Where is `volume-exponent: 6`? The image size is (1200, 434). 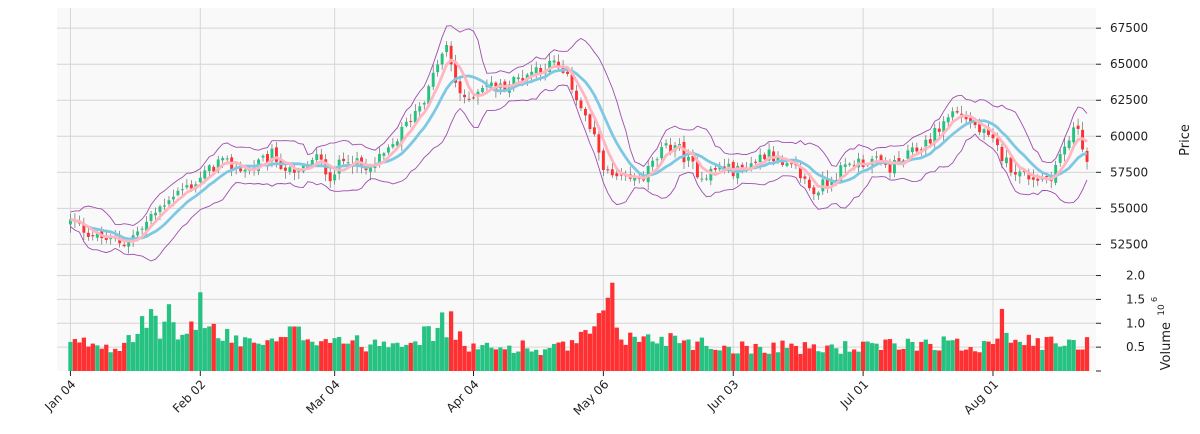
volume-exponent: 6 is located at coordinates (1154, 299).